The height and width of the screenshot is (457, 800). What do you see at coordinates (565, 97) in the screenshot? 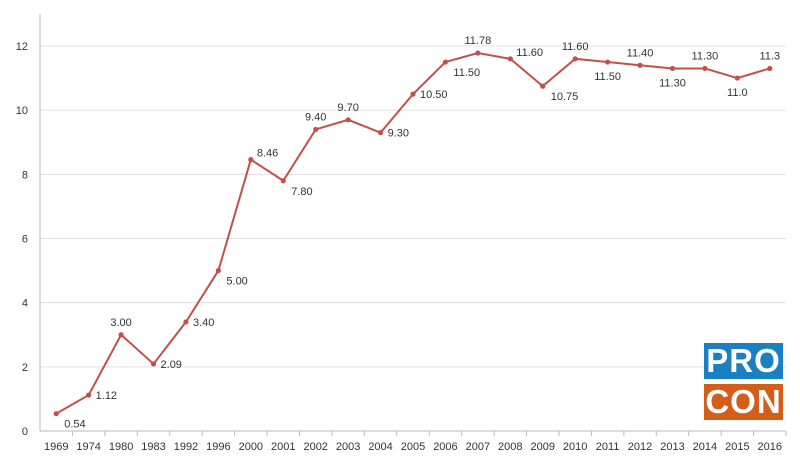
I see `data-label: 10.75` at bounding box center [565, 97].